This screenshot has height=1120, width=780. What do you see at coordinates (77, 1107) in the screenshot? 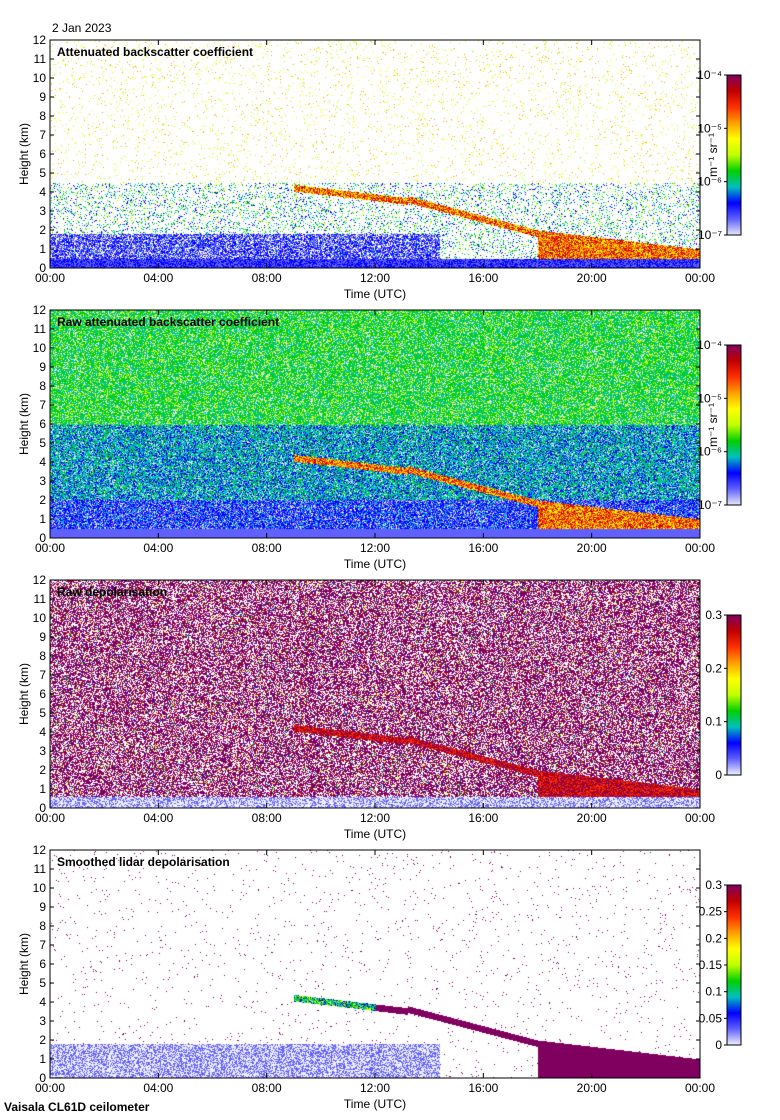
I see `instrument-label: Vaisala CL61D ceilometer` at bounding box center [77, 1107].